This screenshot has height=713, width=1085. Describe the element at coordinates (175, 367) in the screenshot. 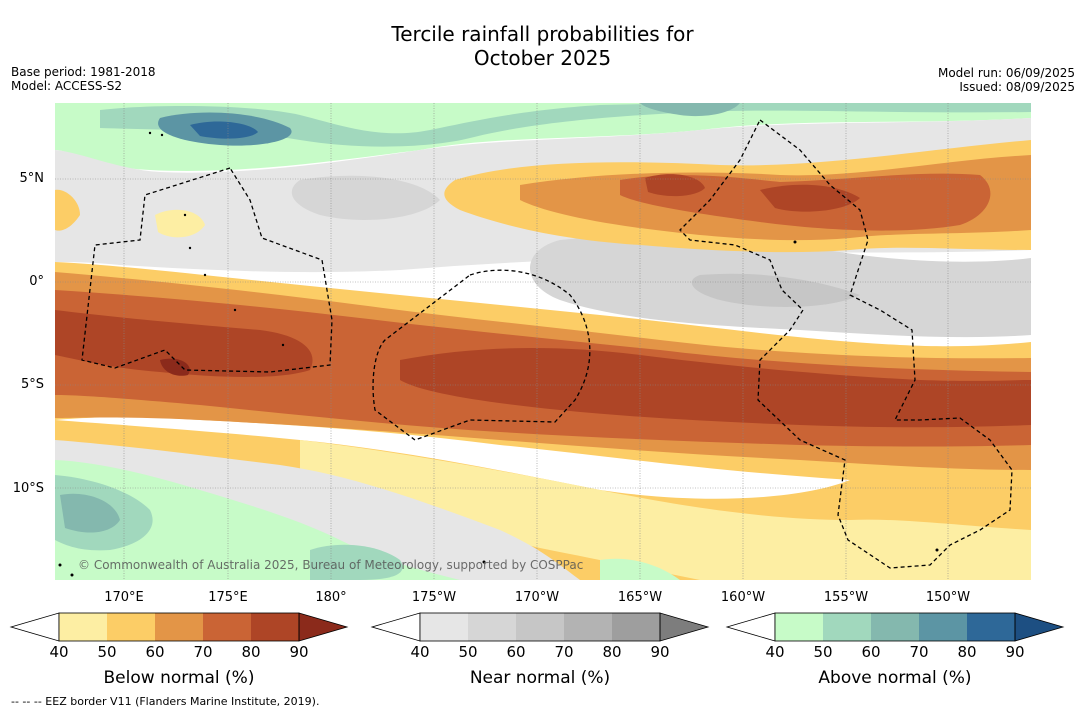

I see `below-normal-peak-south` at that location.